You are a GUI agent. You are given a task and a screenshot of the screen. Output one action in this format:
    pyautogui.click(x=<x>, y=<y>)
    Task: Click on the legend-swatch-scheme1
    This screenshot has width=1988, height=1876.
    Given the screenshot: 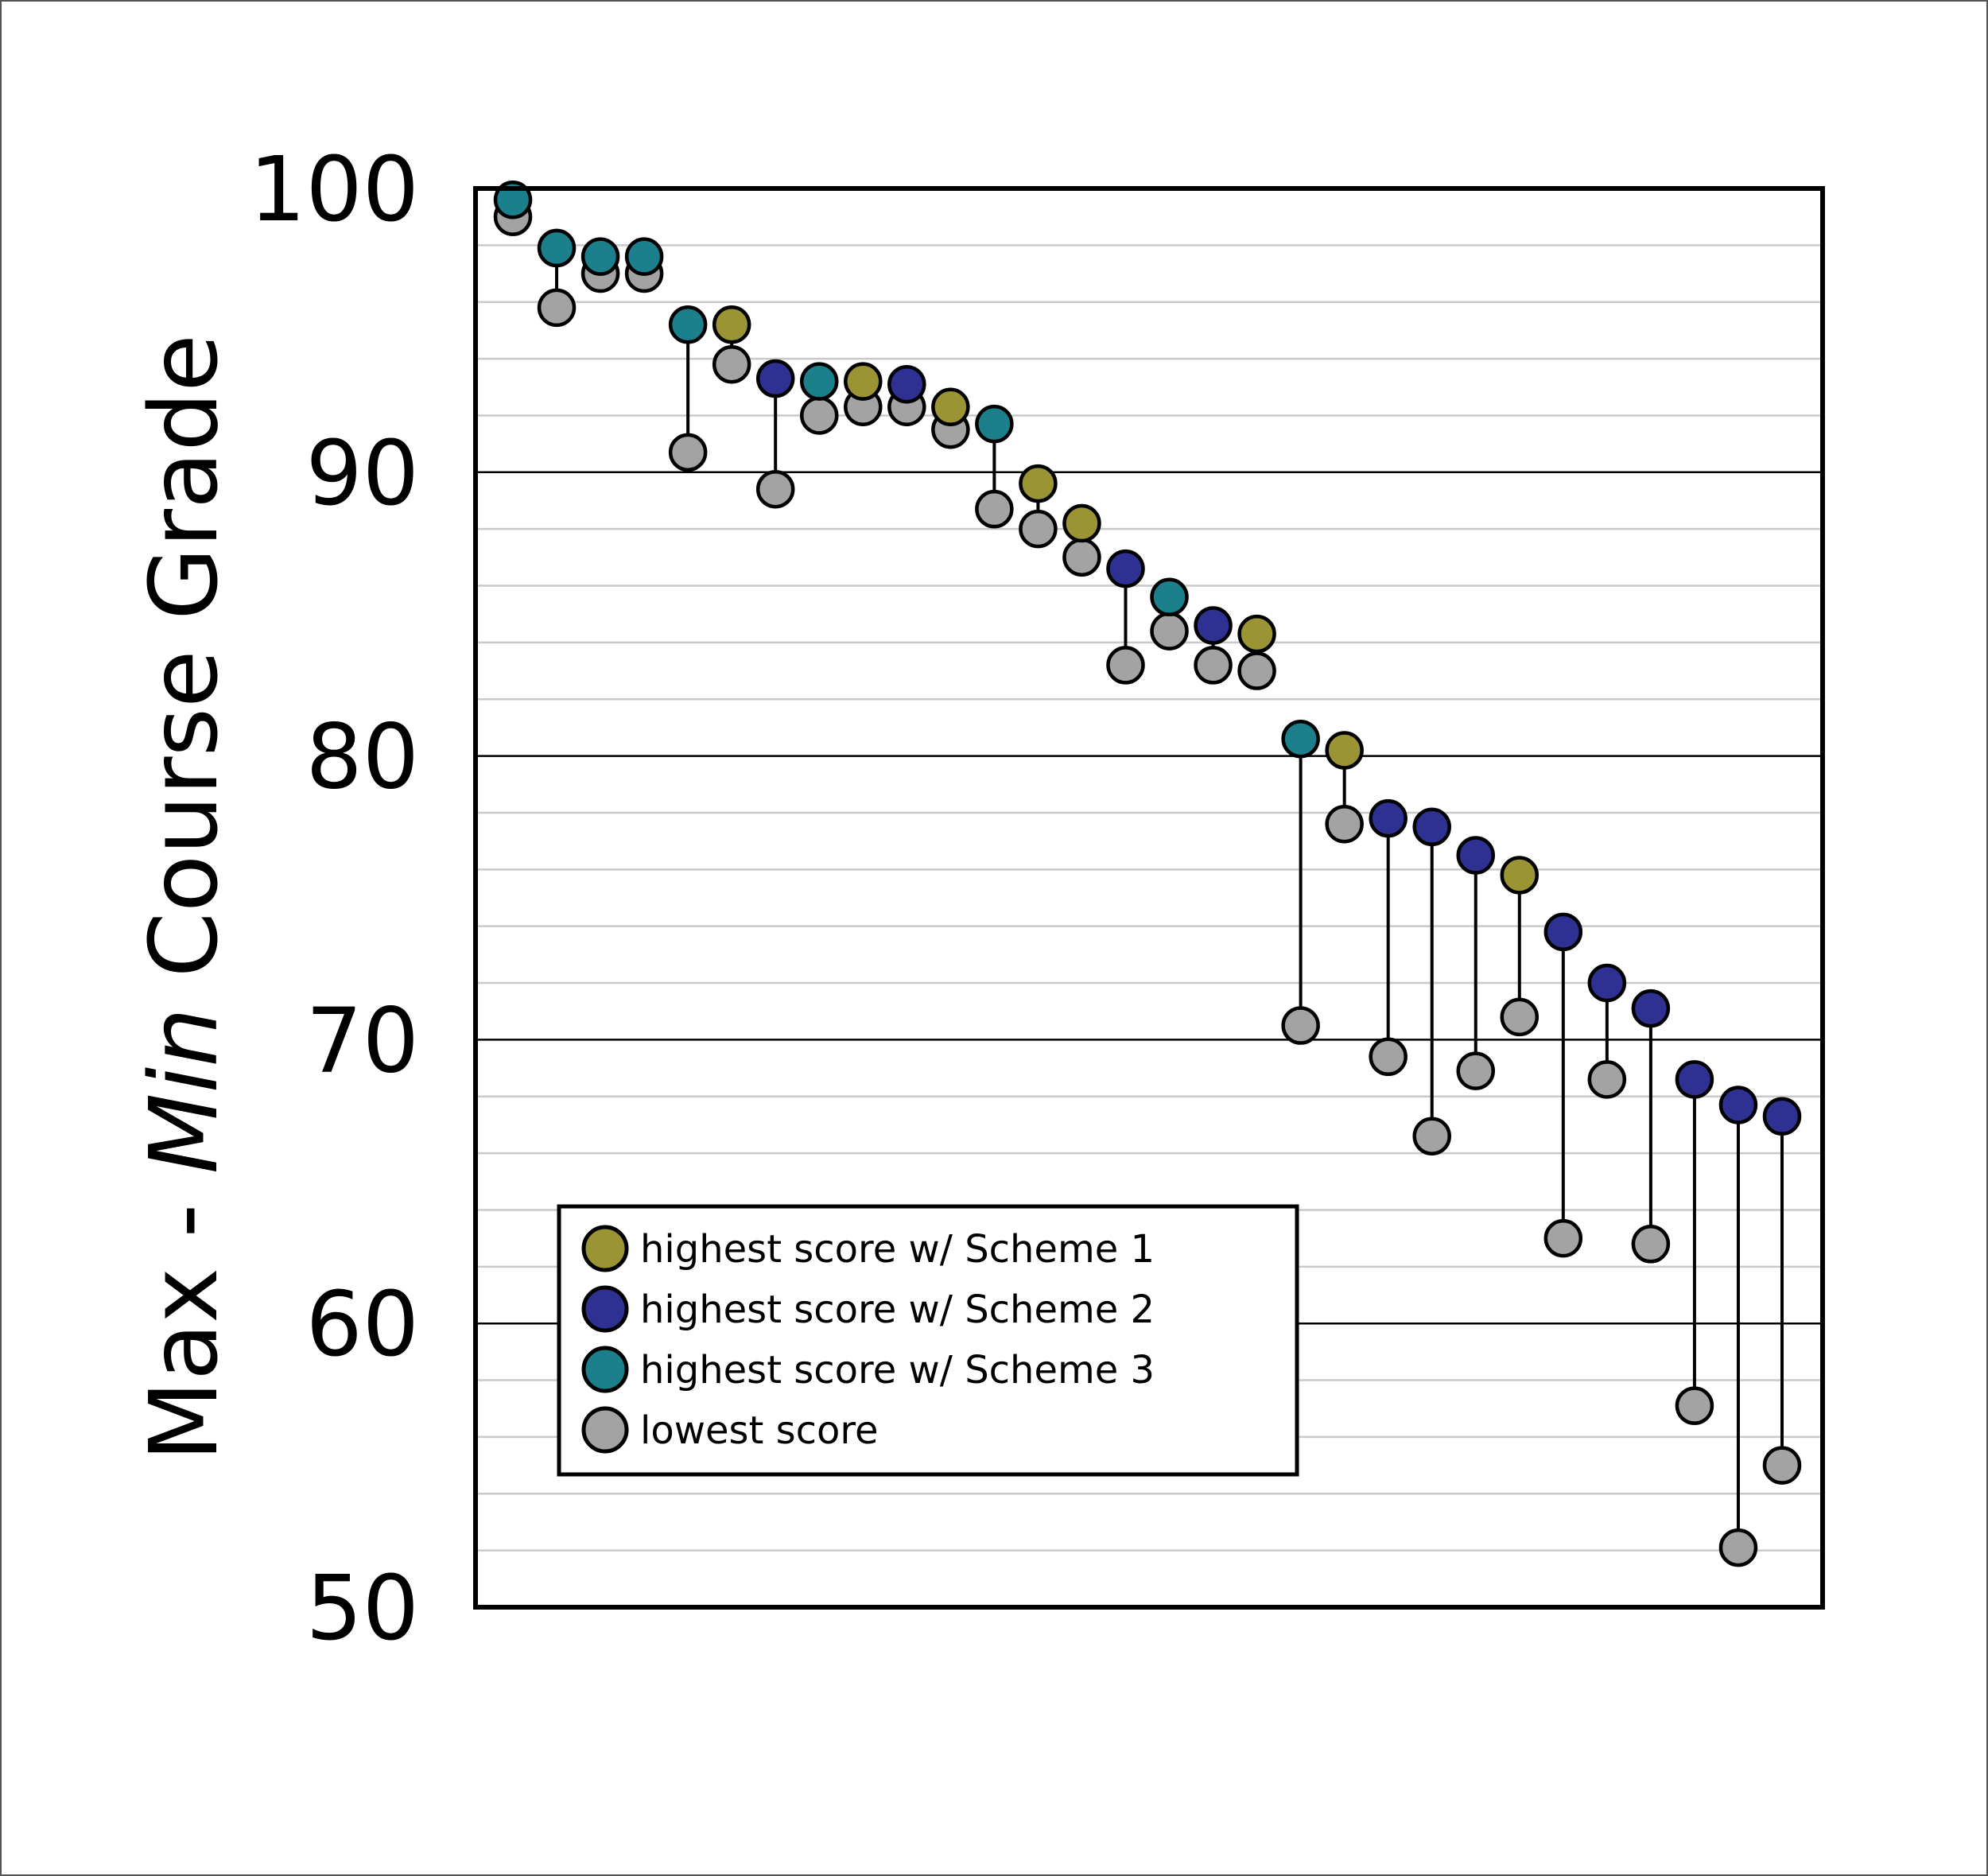 What is the action you would take?
    pyautogui.click(x=605, y=1248)
    